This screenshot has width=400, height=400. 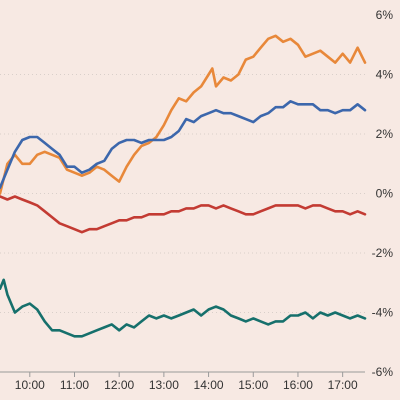 I want to click on x-tick-label: 17:00, so click(x=343, y=385).